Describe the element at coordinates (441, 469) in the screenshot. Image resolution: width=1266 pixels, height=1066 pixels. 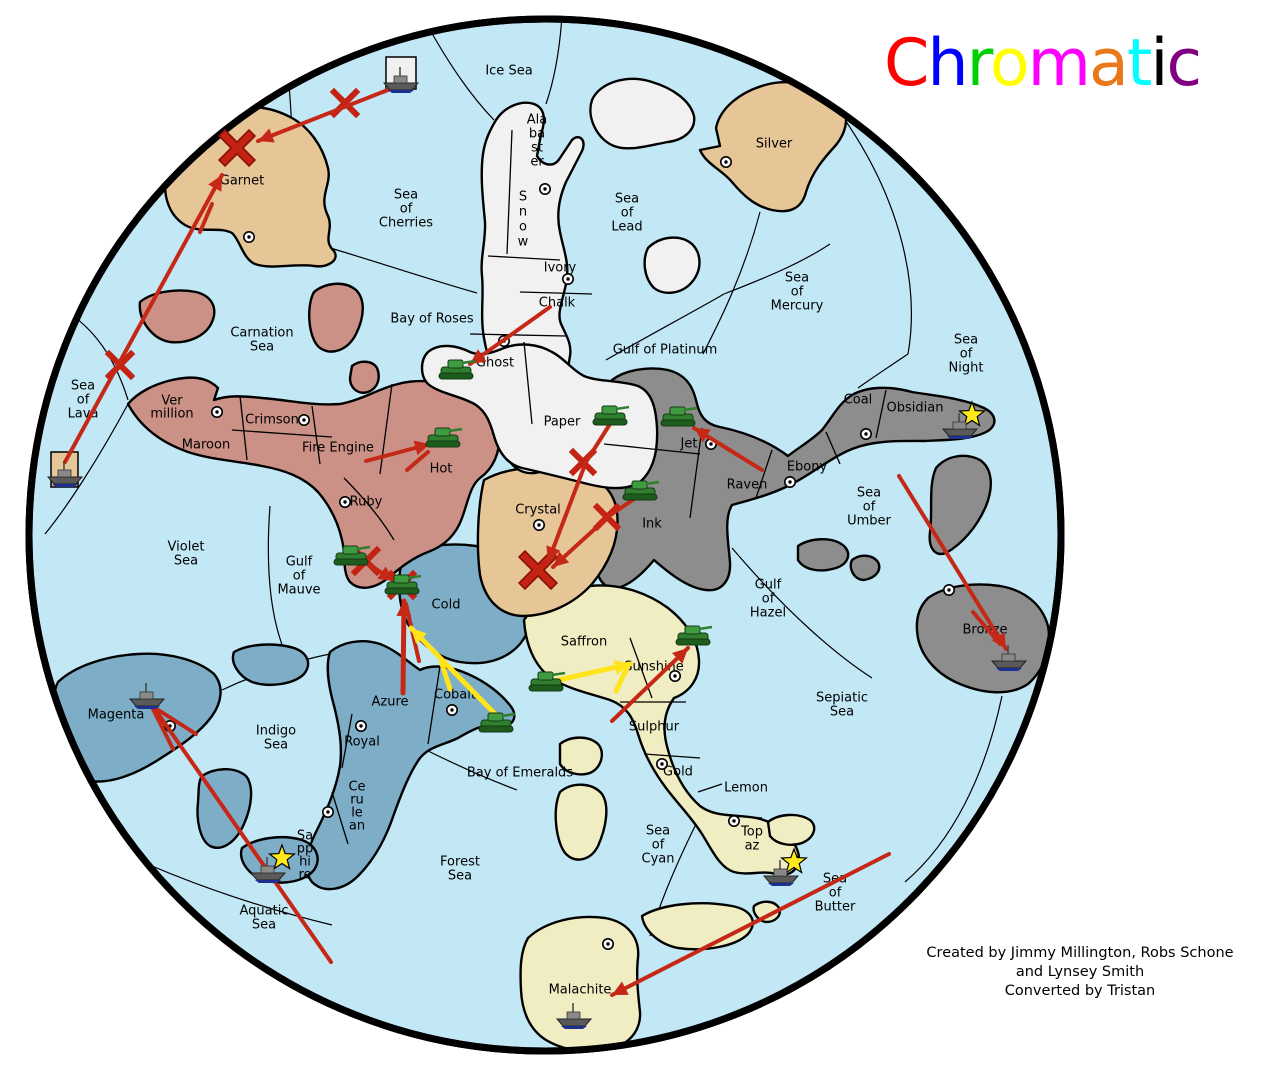
I see `territory-label-hot: Hot` at that location.